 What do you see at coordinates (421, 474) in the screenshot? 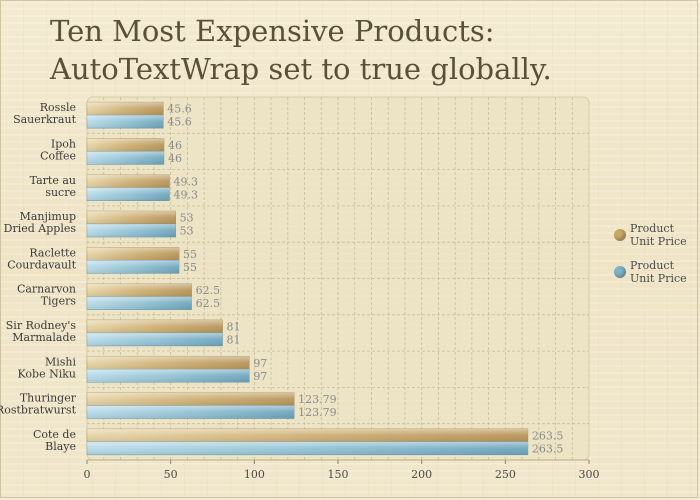
I see `x-tick-label: 200` at bounding box center [421, 474].